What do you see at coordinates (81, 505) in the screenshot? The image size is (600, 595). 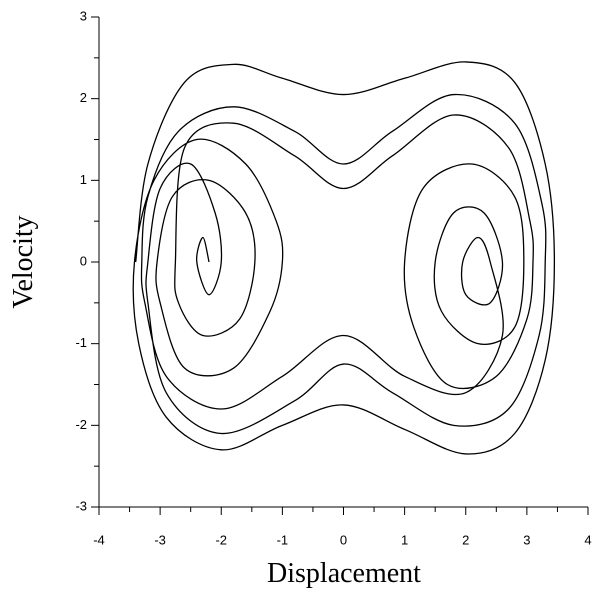 I see `y-tick-label: -3` at bounding box center [81, 505].